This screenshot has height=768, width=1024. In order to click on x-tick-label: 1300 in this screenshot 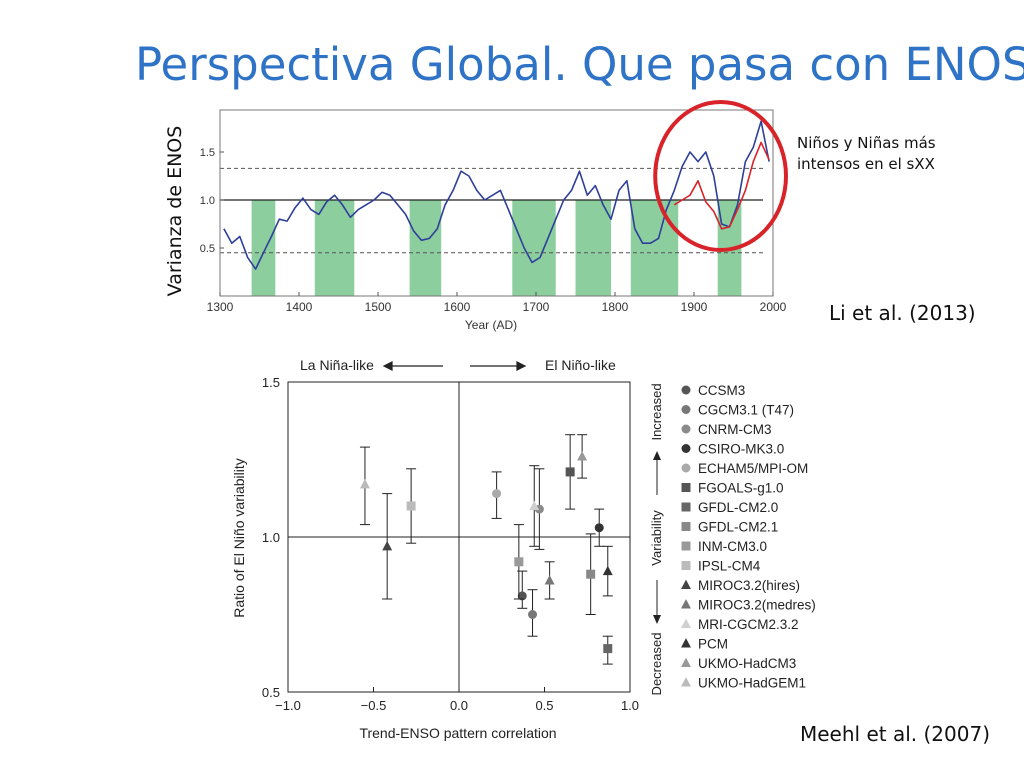, I will do `click(220, 307)`.